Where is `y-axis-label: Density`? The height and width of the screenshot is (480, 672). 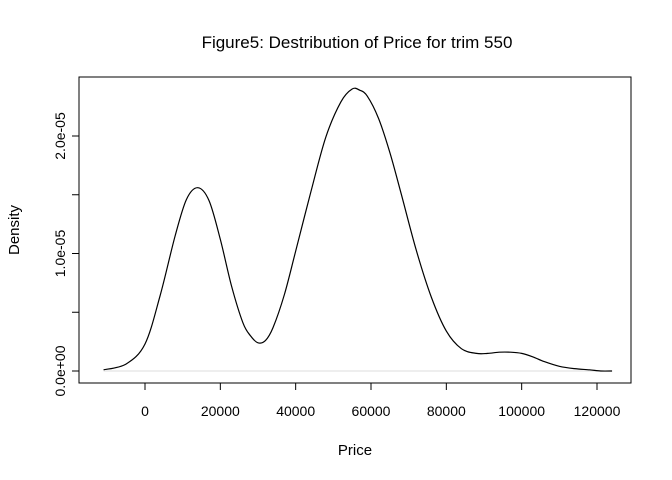
y-axis-label: Density is located at coordinates (14, 229).